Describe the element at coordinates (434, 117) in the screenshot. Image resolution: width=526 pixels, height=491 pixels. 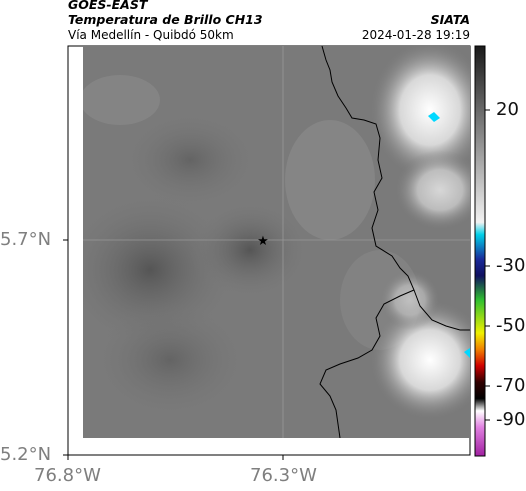
I see `cyan-patch` at that location.